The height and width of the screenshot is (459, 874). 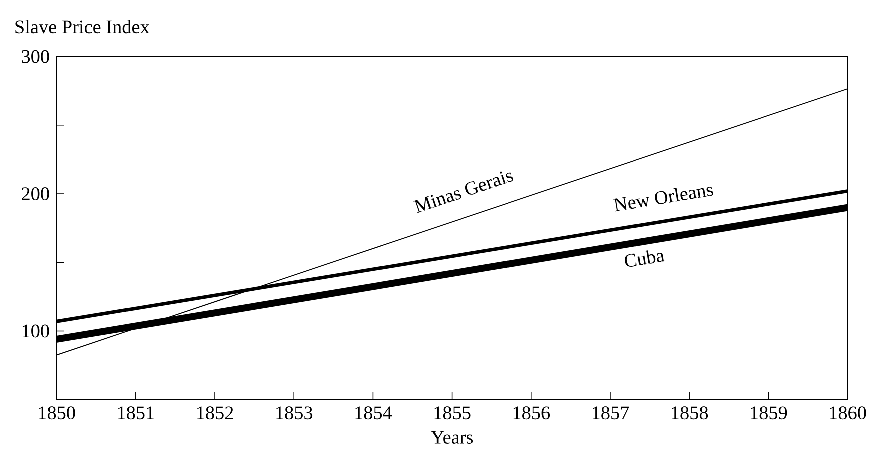 What do you see at coordinates (57, 413) in the screenshot?
I see `x-tick-label: 1850` at bounding box center [57, 413].